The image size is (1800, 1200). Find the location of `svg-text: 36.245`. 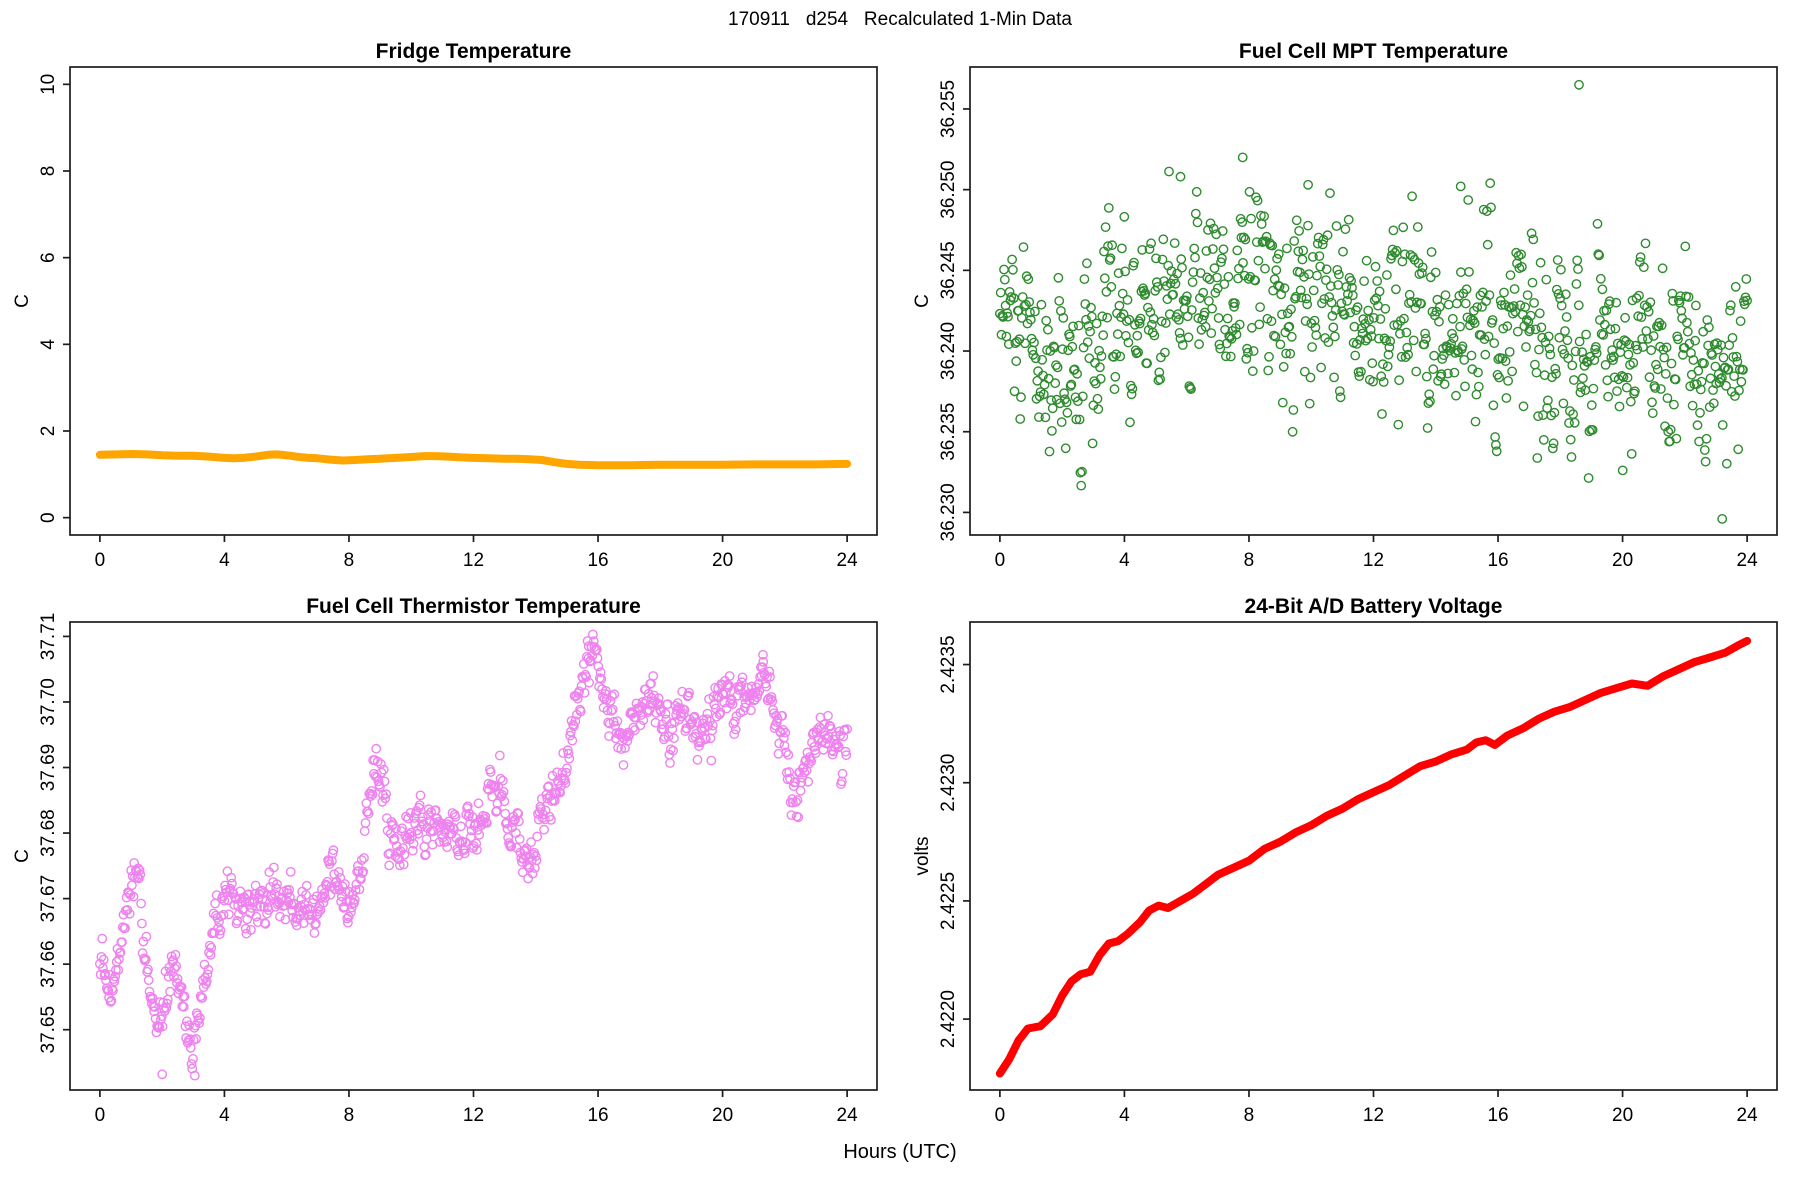

svg-text: 36.245 is located at coordinates (948, 270).